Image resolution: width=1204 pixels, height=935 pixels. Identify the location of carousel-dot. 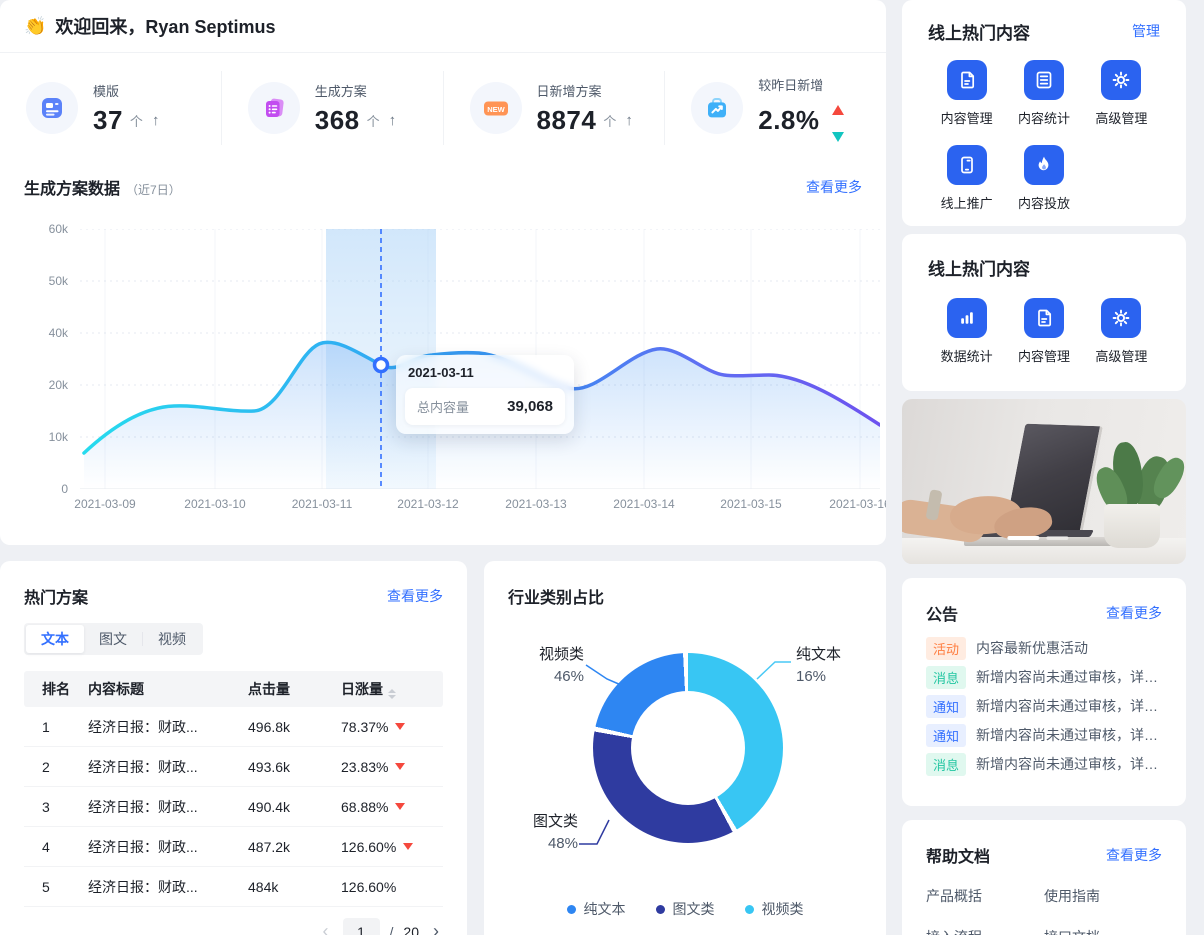
(1057, 538).